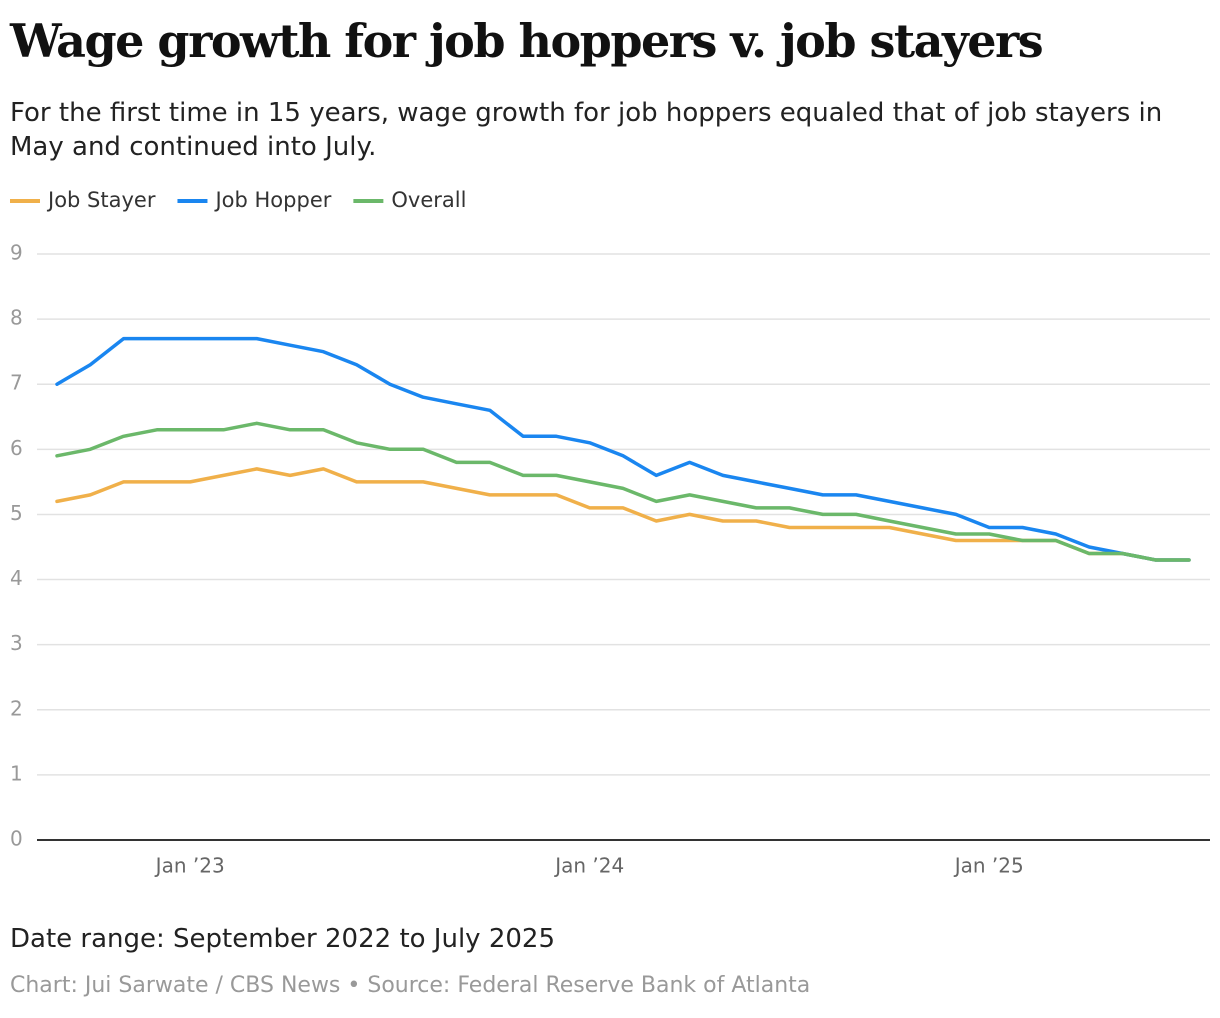  I want to click on y-tick-label: 1, so click(16, 773).